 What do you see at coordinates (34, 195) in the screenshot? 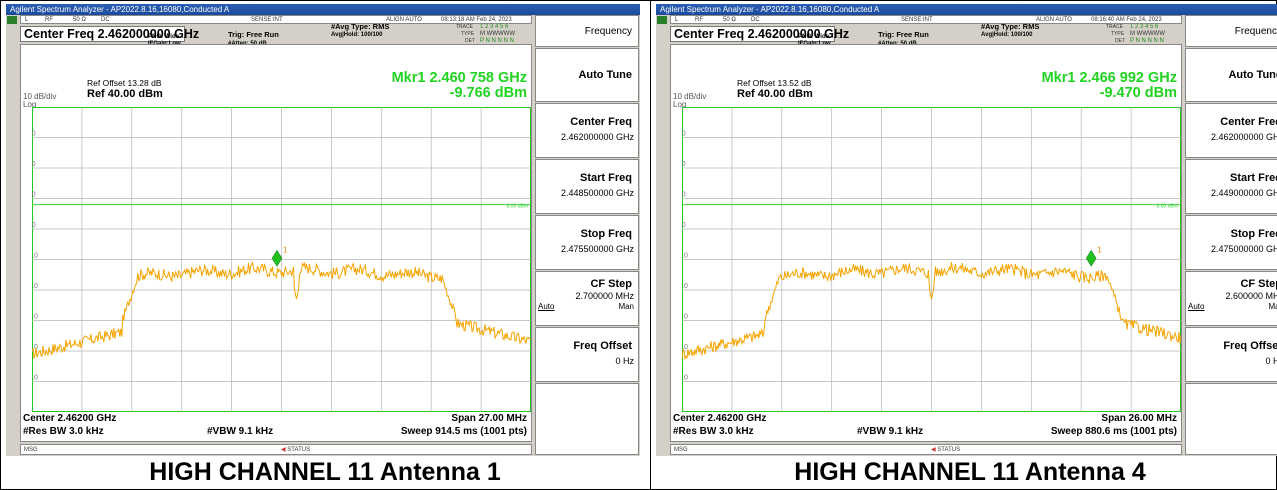
I see `y-tick-label: 10.0` at bounding box center [34, 195].